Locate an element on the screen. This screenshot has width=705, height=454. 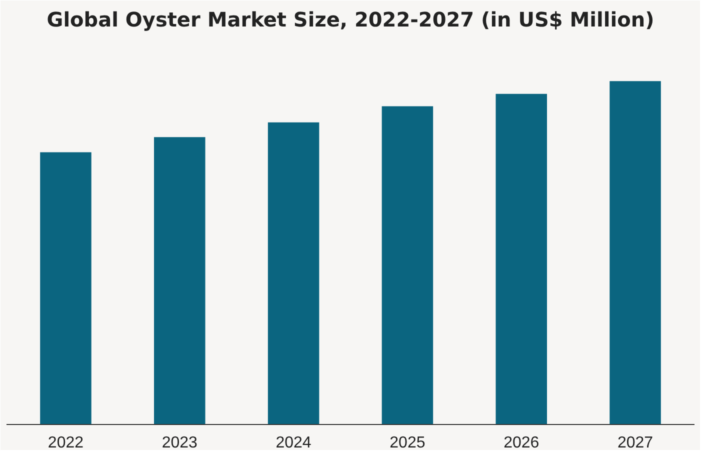
x-tick-label: 2024 is located at coordinates (294, 443).